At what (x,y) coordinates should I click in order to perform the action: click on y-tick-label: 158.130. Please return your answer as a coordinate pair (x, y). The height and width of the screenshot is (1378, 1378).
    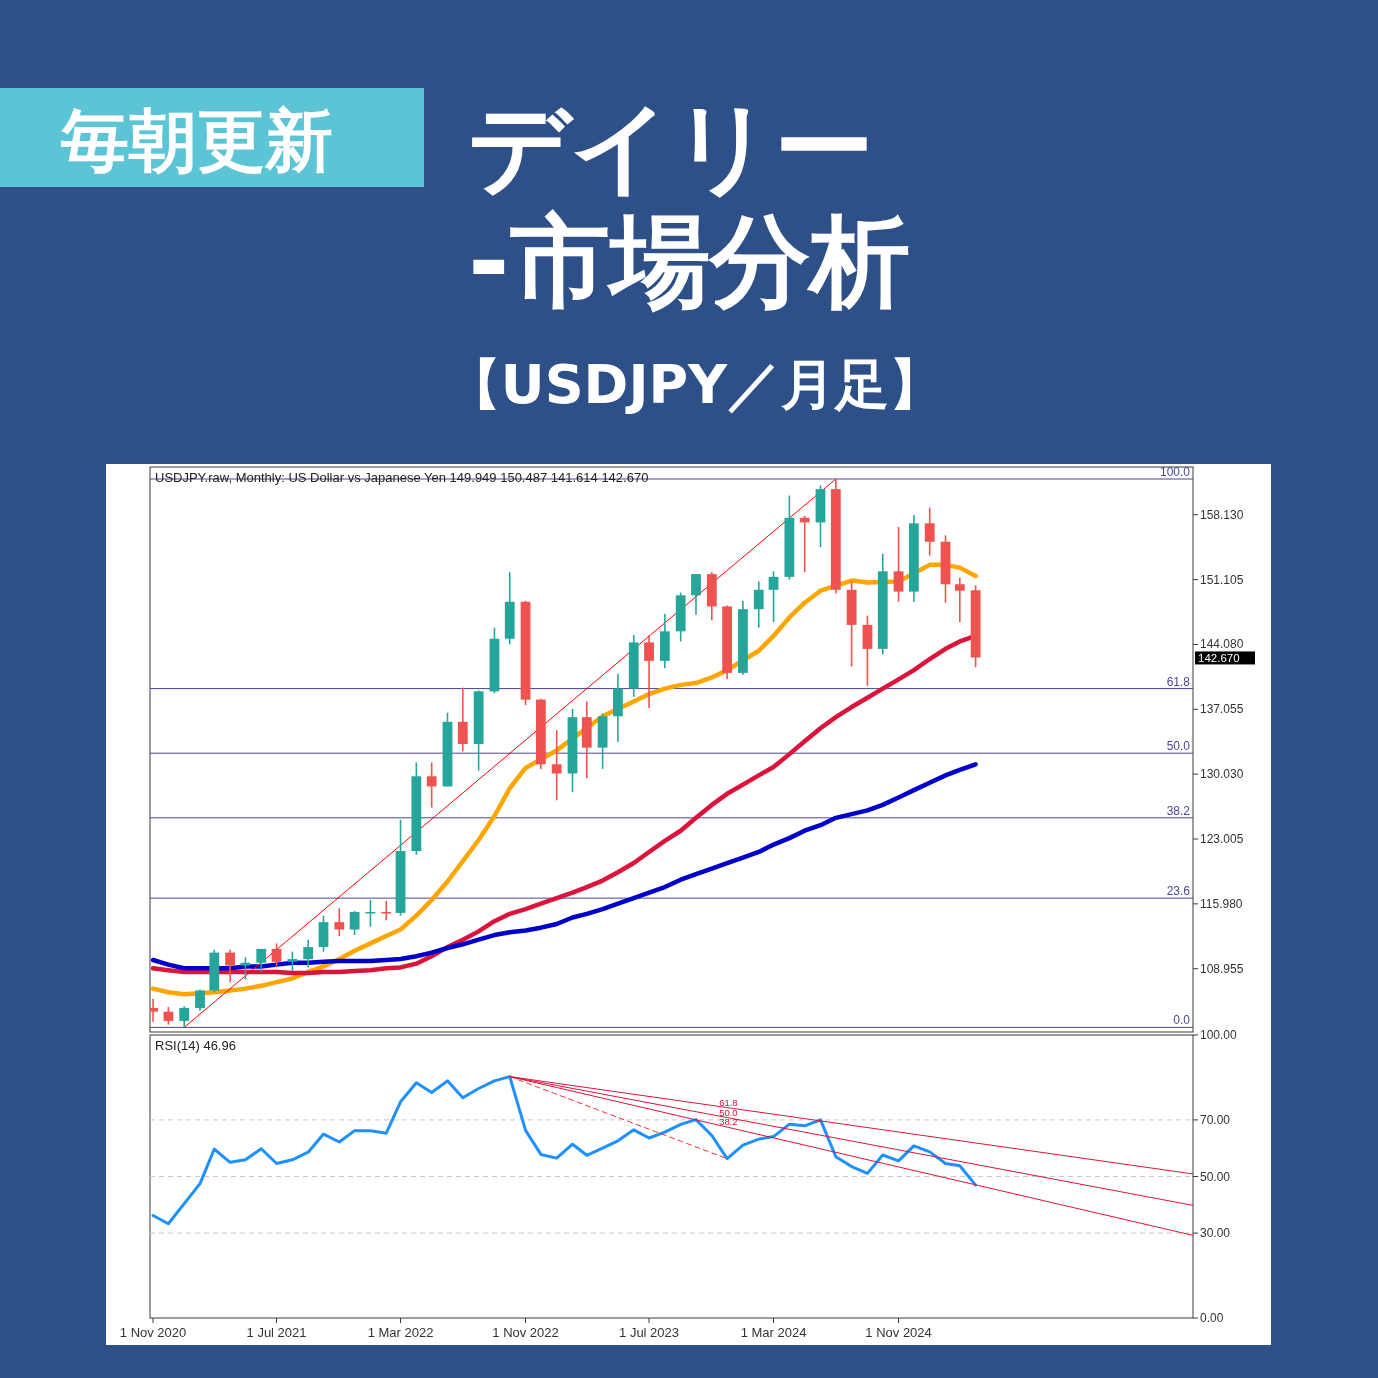
    Looking at the image, I should click on (1222, 514).